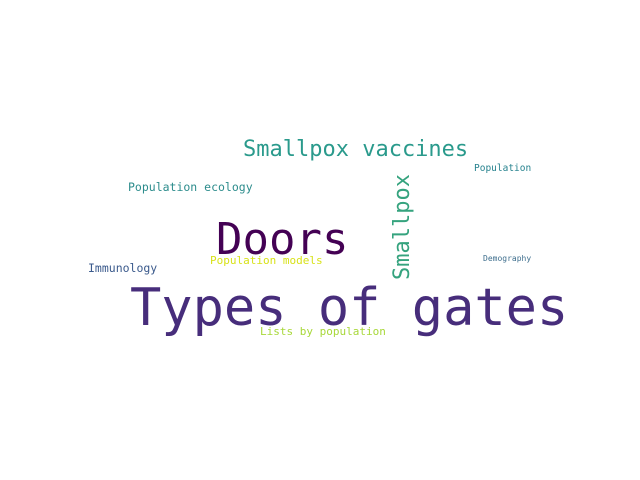 The width and height of the screenshot is (640, 480). What do you see at coordinates (402, 227) in the screenshot?
I see `word-smallpox: Smallpox` at bounding box center [402, 227].